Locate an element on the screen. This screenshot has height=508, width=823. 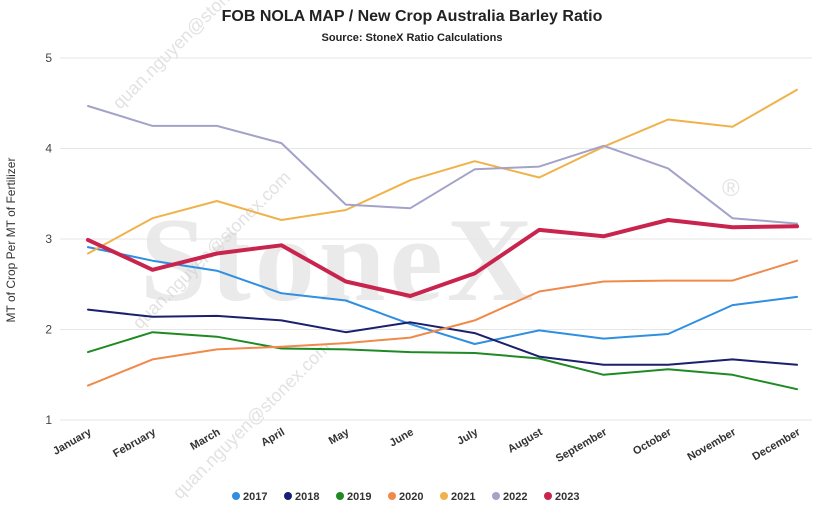
legend-item-2018: 2018 is located at coordinates (301, 497).